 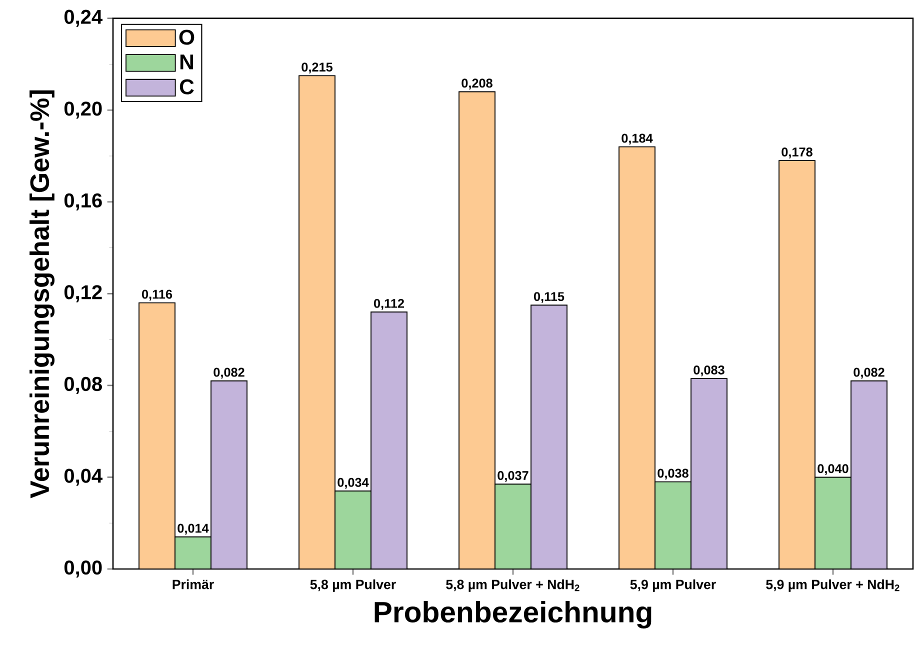 What do you see at coordinates (83, 385) in the screenshot?
I see `y-tick-label: 0,08` at bounding box center [83, 385].